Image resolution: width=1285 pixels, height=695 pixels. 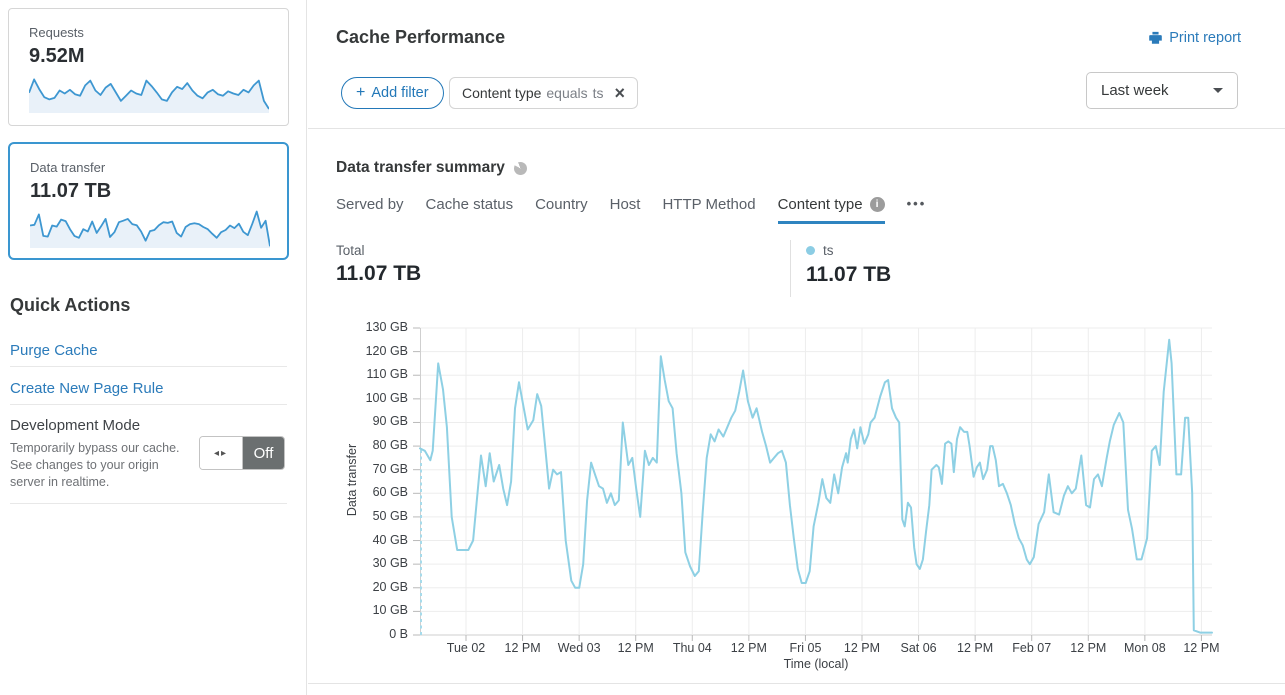 I want to click on time-range-value: Last week, so click(x=1135, y=90).